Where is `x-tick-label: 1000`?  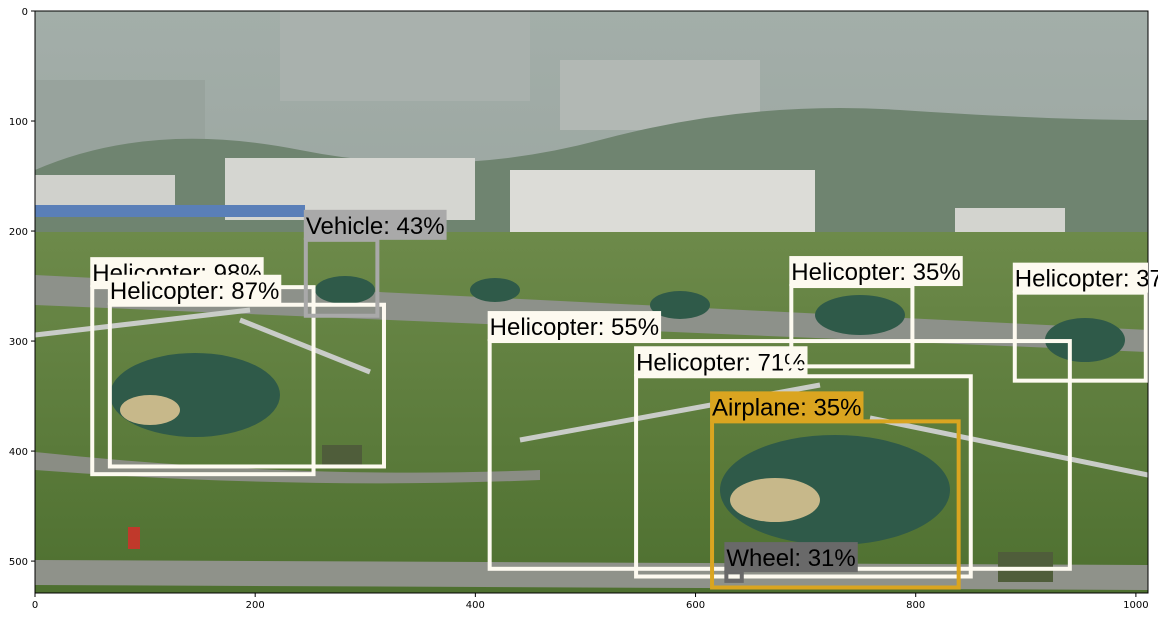
x-tick-label: 1000 is located at coordinates (1135, 605).